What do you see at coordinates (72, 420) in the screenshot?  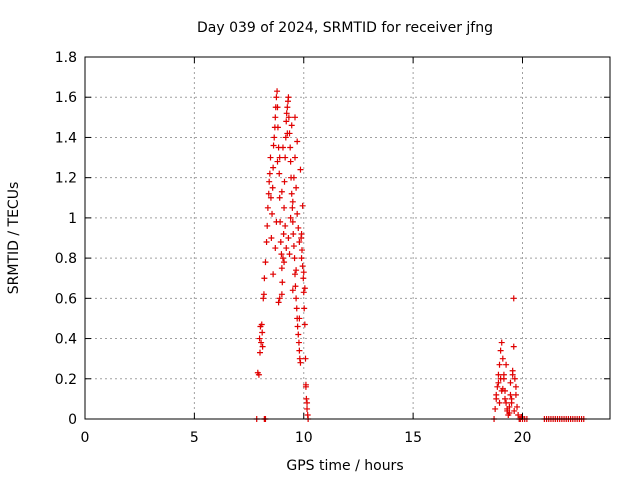 I see `y-tick-label: 0` at bounding box center [72, 420].